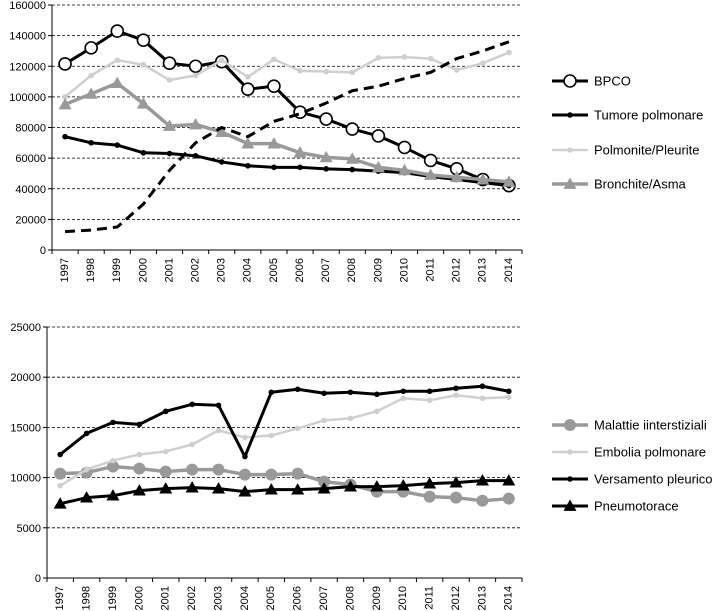 Image resolution: width=717 pixels, height=611 pixels. Describe the element at coordinates (619, 184) in the screenshot. I see `legend-entry: Bronchite/Asma` at that location.